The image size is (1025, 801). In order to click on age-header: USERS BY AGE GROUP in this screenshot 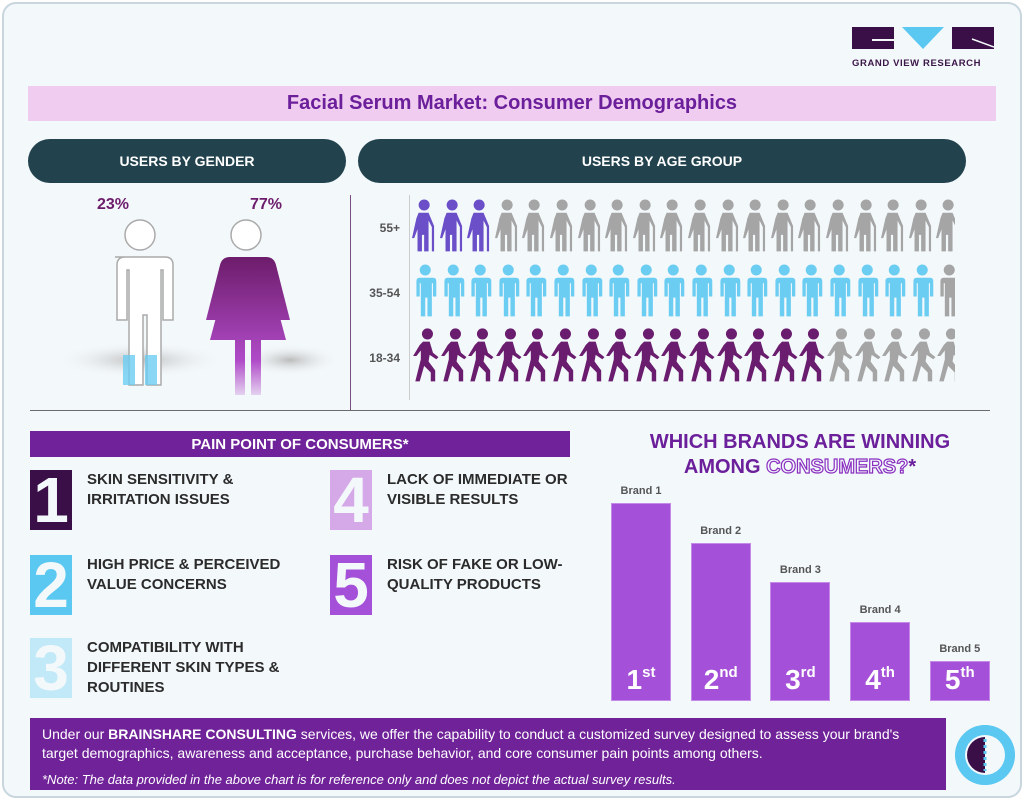, I will do `click(662, 161)`.